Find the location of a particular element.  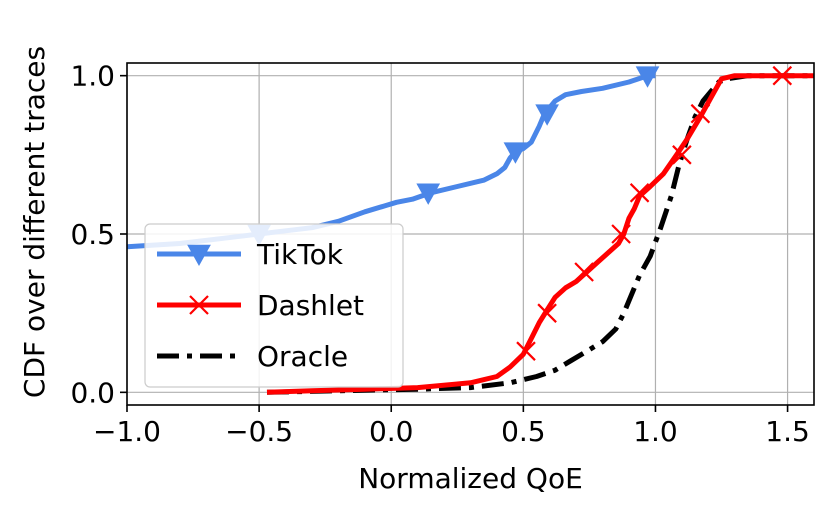

y-axis-label: CDF over different traces is located at coordinates (34, 222).